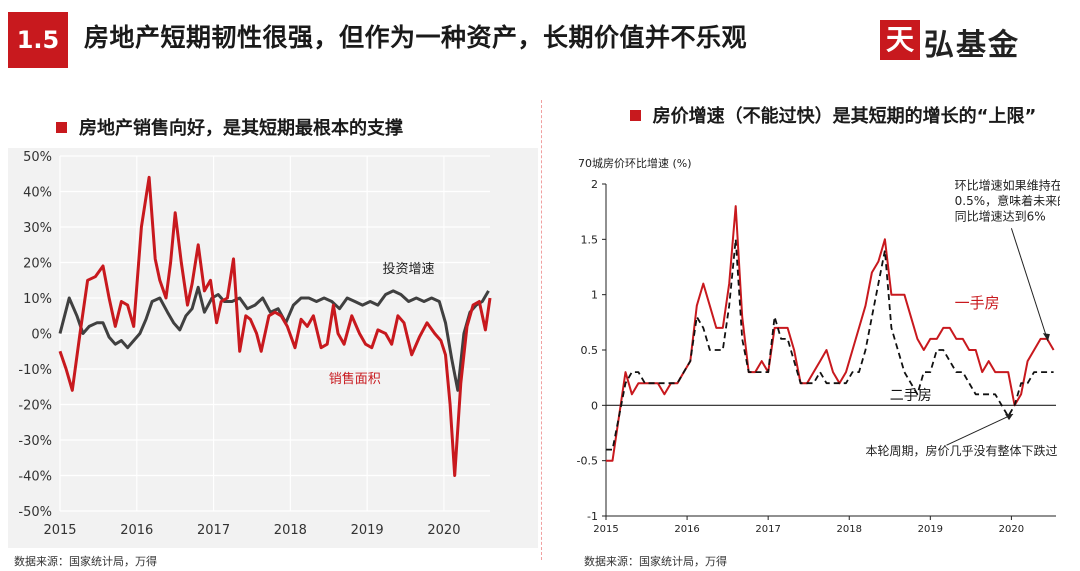 The image size is (1080, 571). Describe the element at coordinates (961, 450) in the screenshot. I see `chart-annotation: 本轮周期，房价几乎没有整体下跌过` at that location.